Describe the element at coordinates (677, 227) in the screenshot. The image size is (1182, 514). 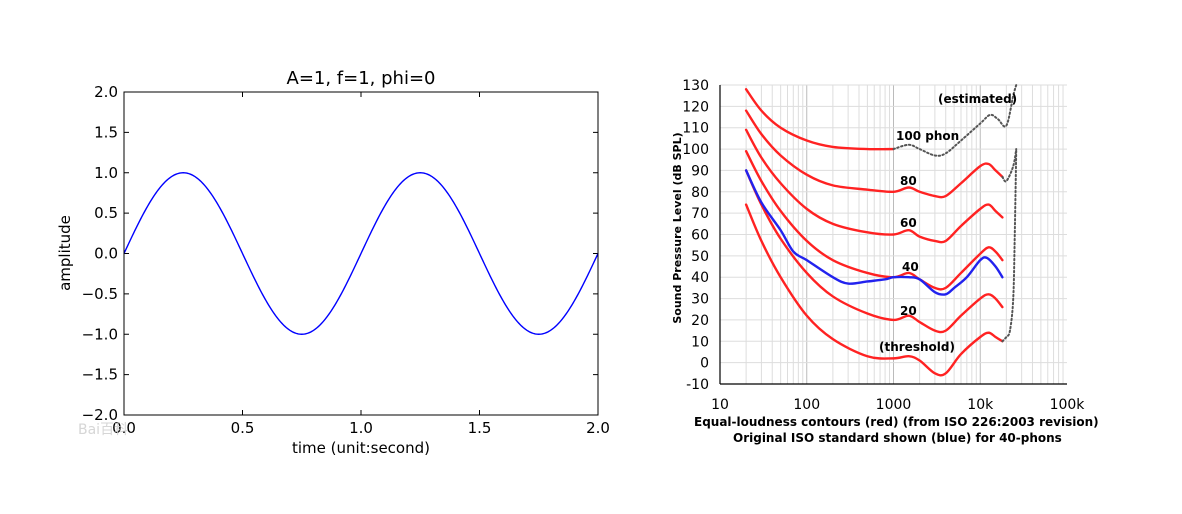
I see `loudness-y-label: Sound Pressure Level (dB SPL)` at that location.